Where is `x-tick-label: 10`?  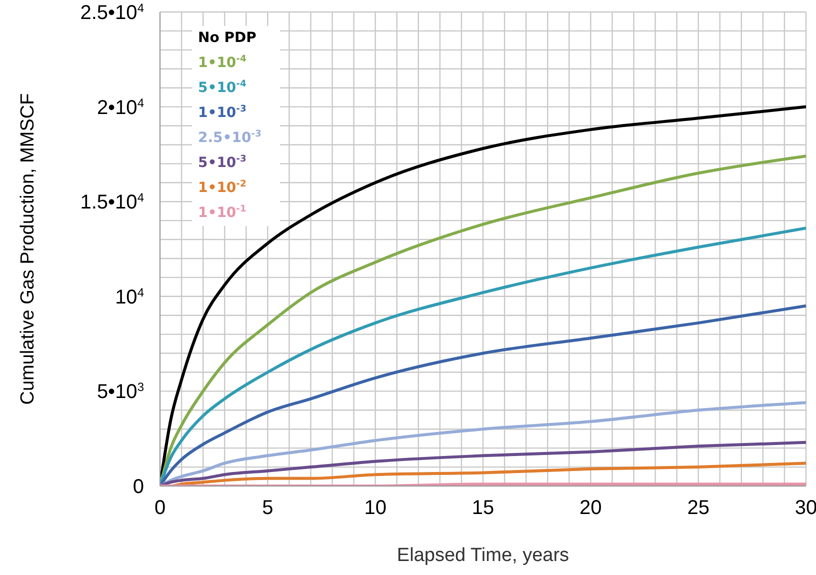
x-tick-label: 10 is located at coordinates (375, 508).